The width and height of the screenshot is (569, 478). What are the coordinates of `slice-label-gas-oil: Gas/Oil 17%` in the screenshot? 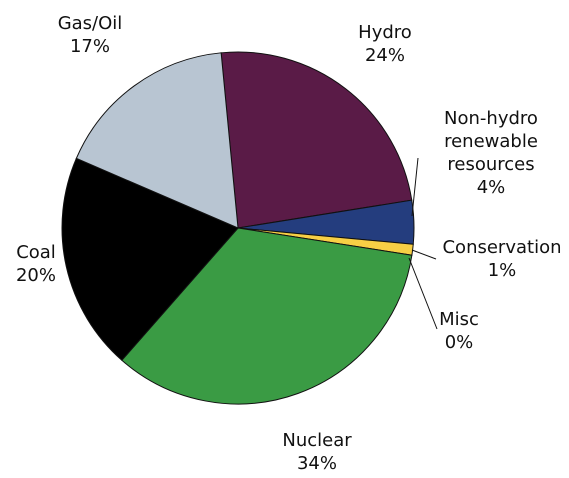 It's located at (90, 35).